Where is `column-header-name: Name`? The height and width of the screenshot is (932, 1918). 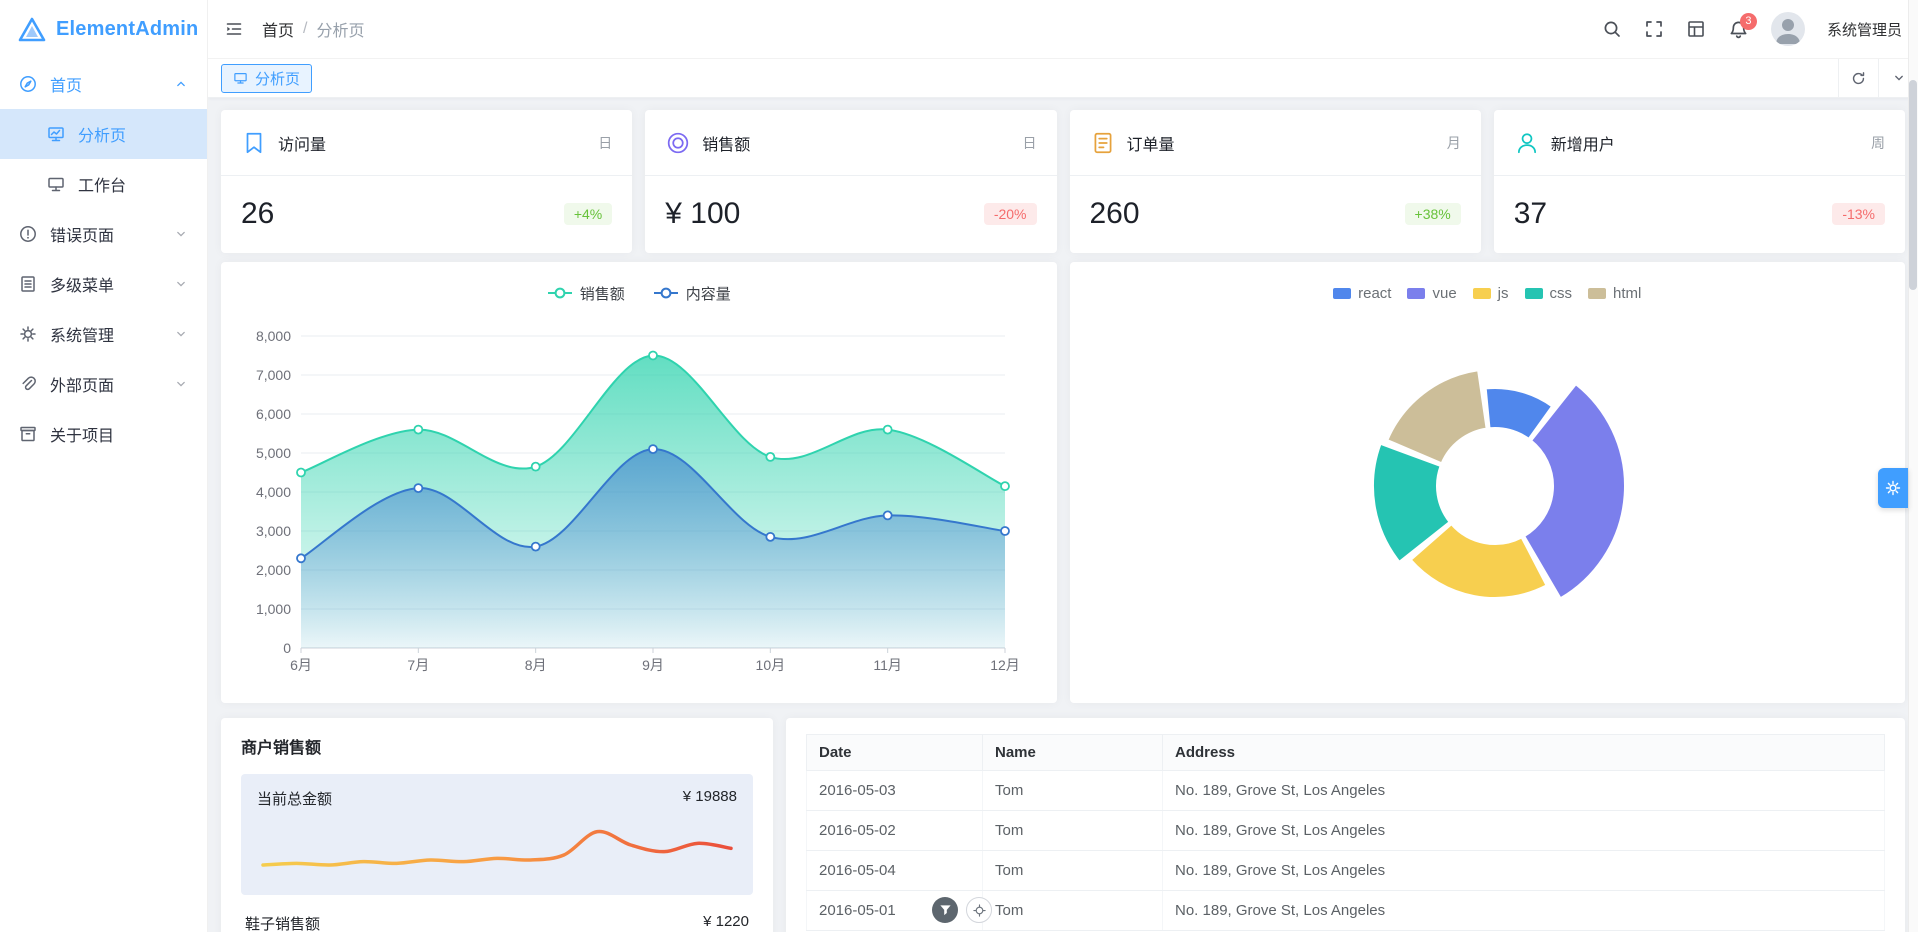
column-header-name: Name is located at coordinates (1072, 752).